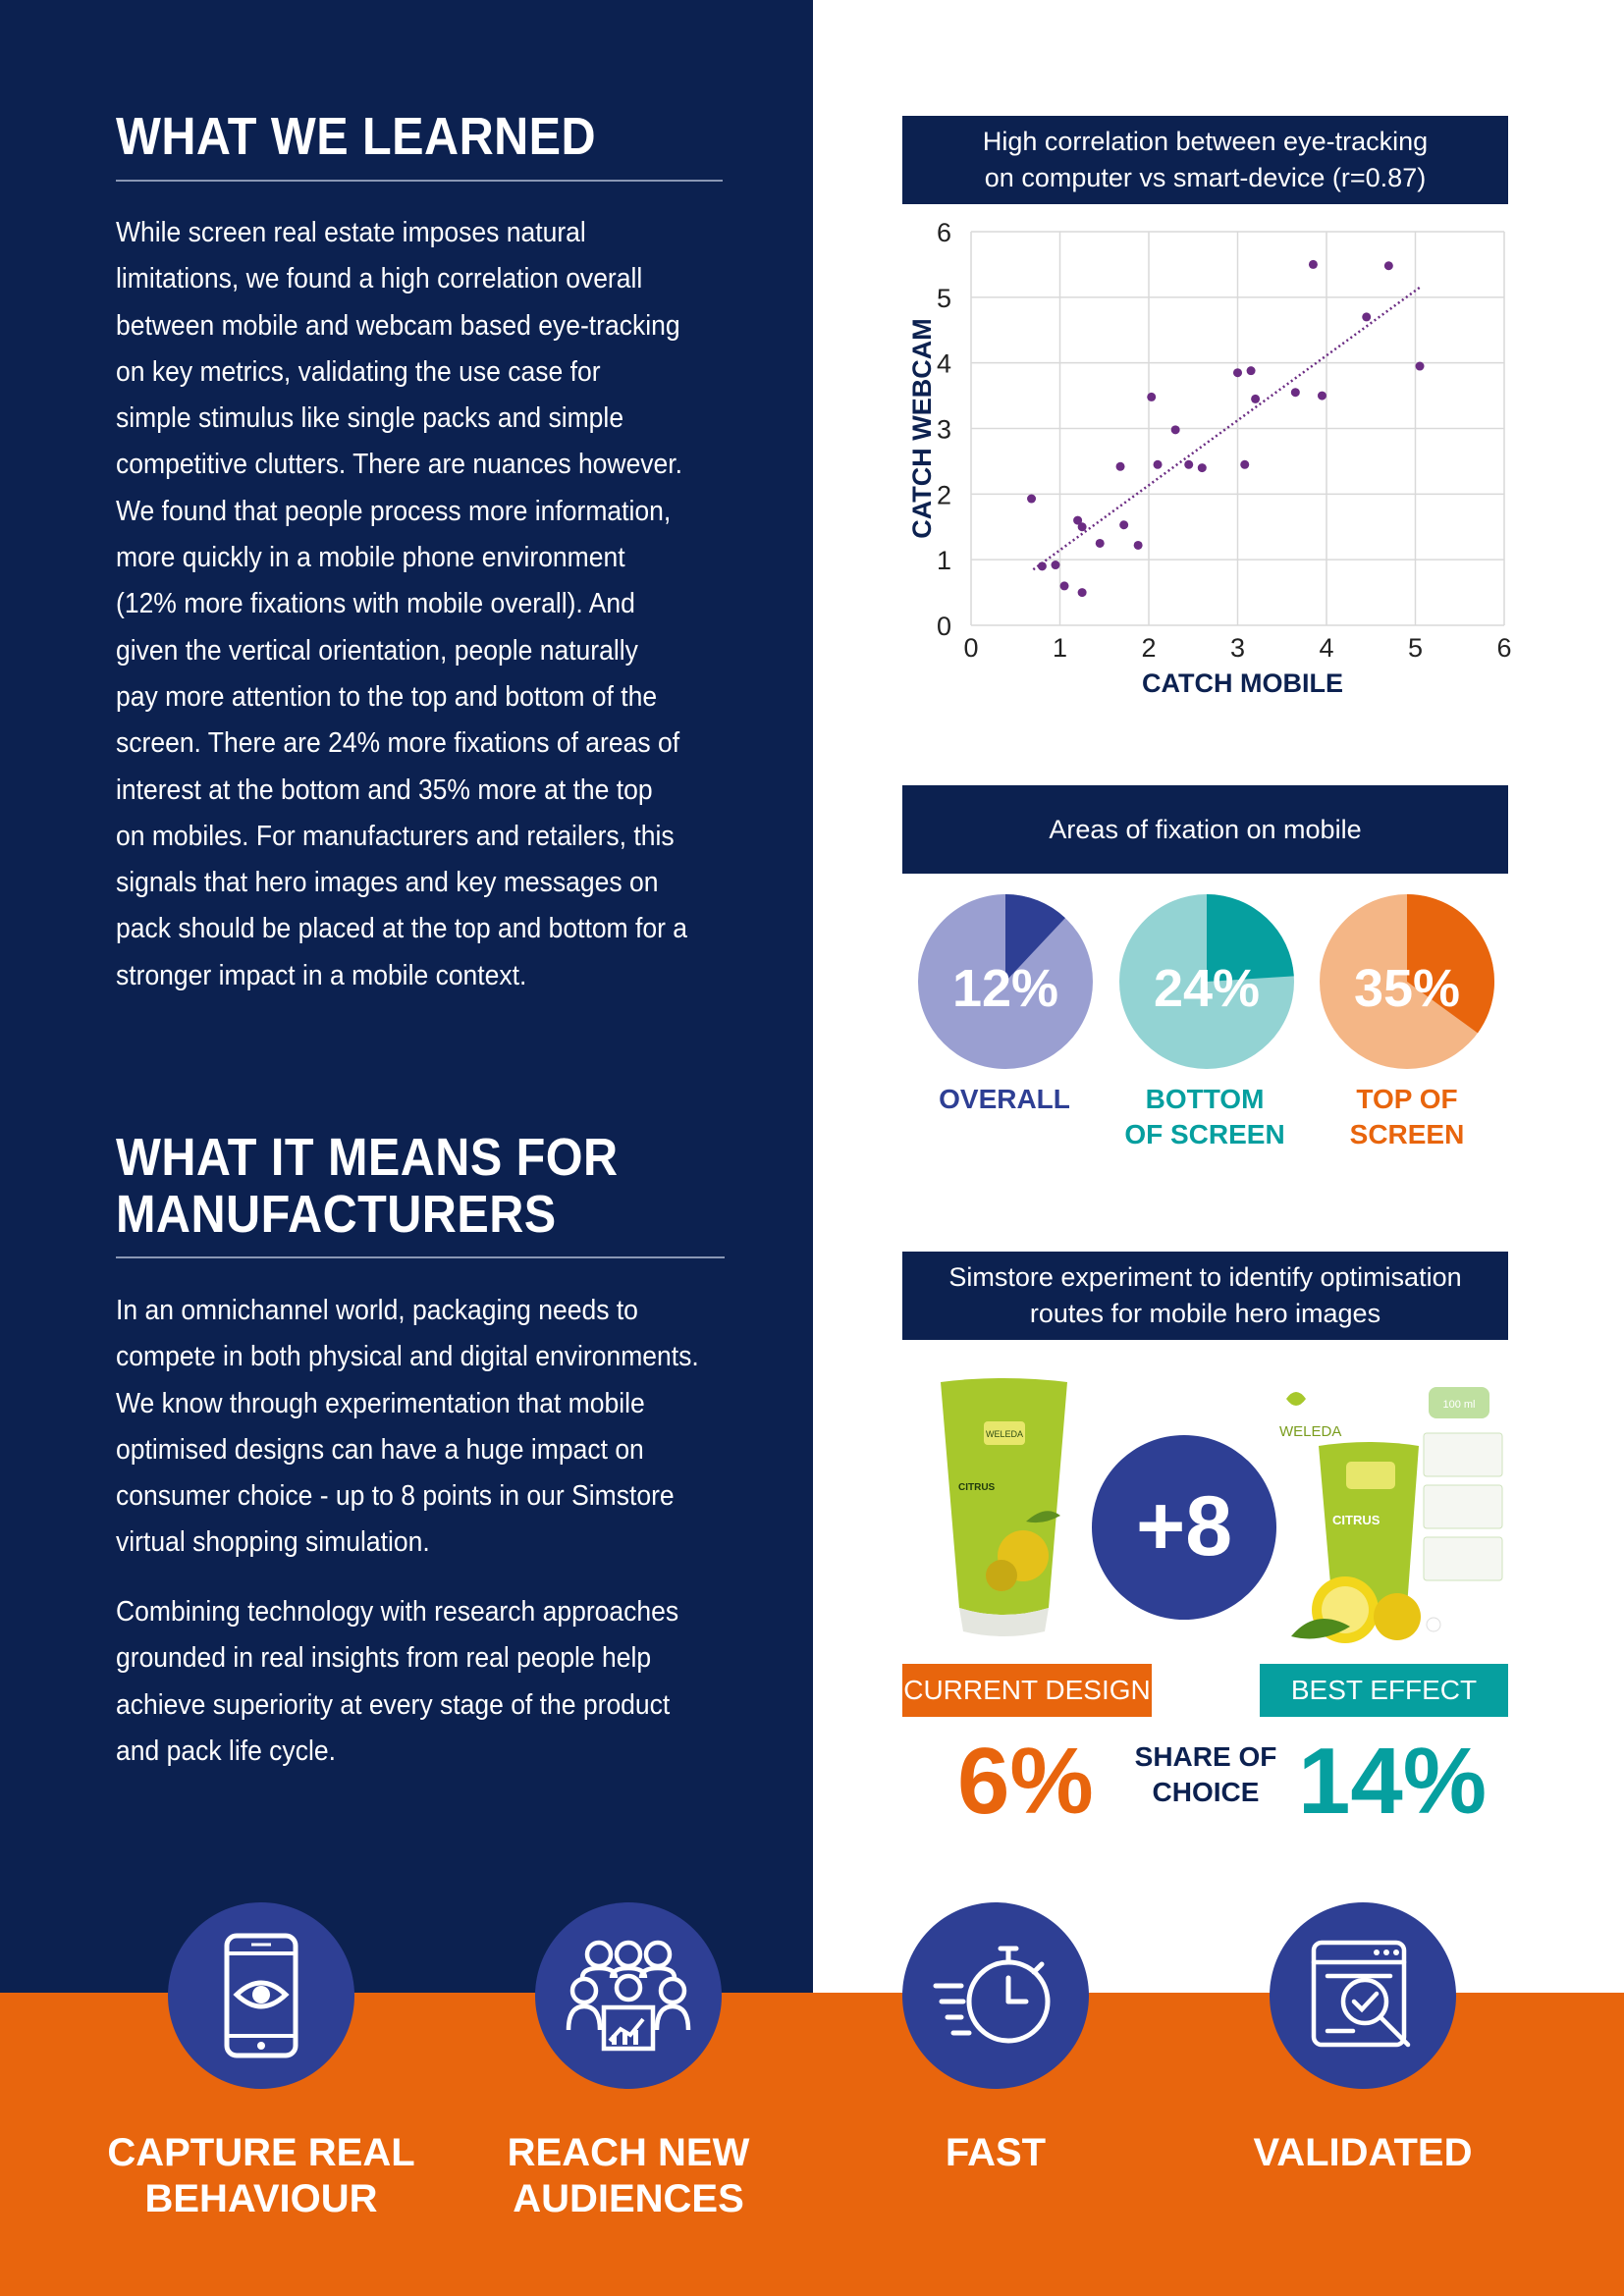 This screenshot has height=2296, width=1624. I want to click on feature-label-line: BEHAVIOUR, so click(261, 2199).